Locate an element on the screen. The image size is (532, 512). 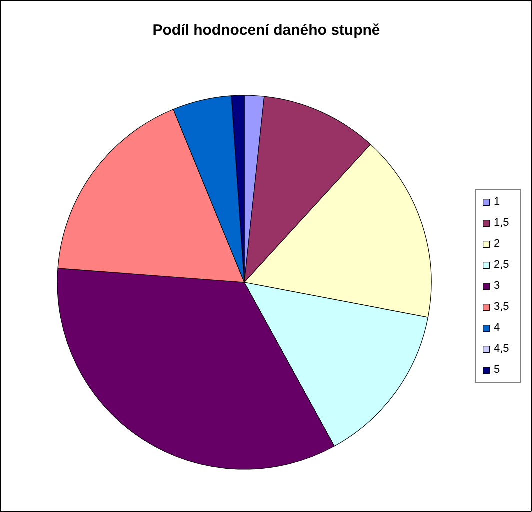
legend-label: 1,5 is located at coordinates (502, 222).